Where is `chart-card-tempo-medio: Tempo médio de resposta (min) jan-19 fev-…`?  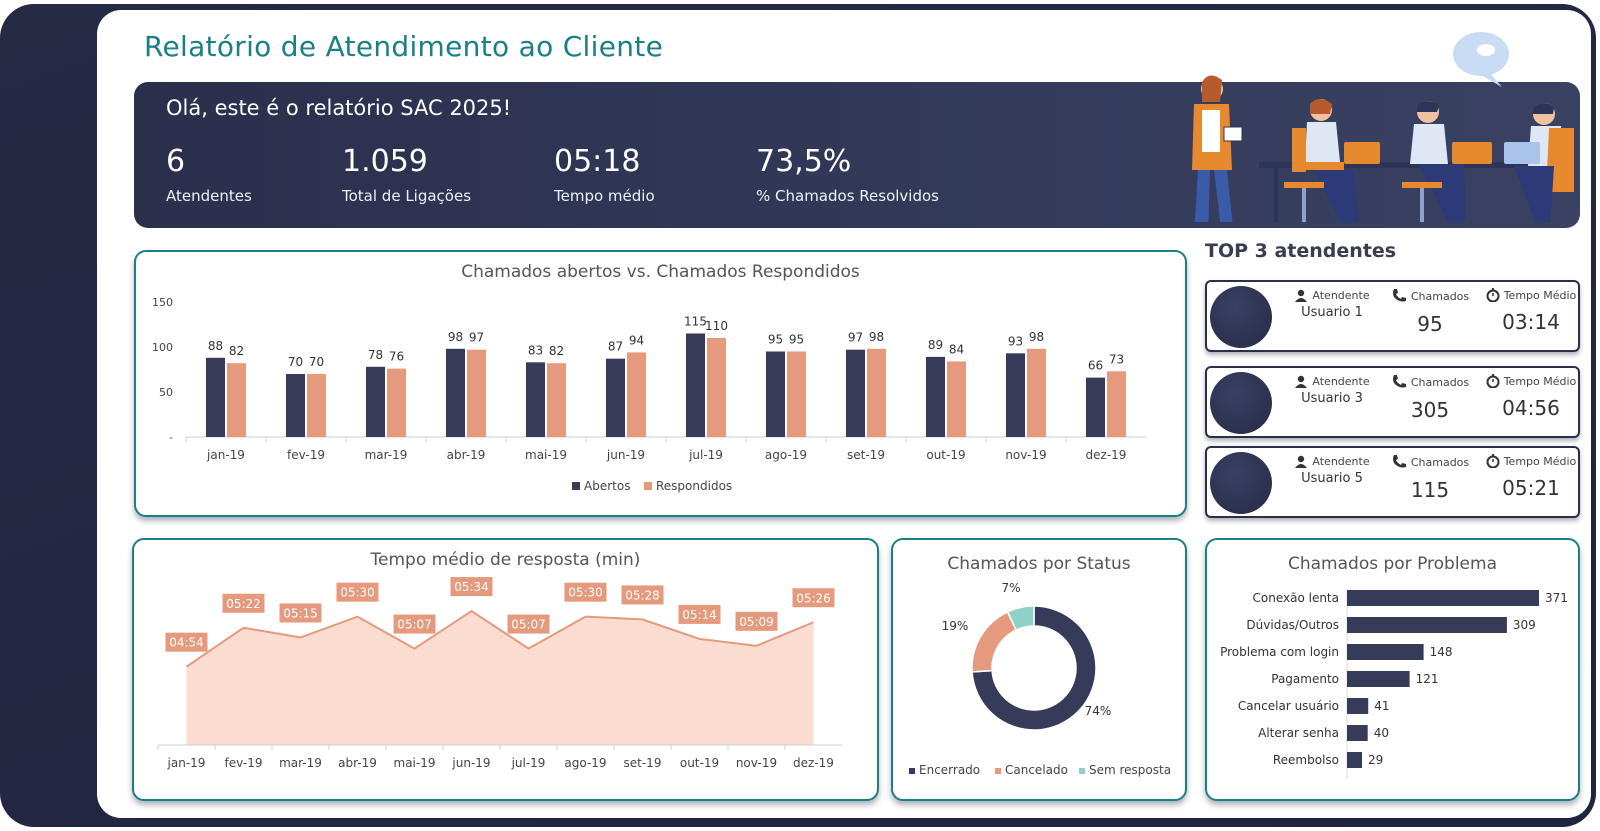 chart-card-tempo-medio: Tempo médio de resposta (min) jan-19 fev-… is located at coordinates (505, 669).